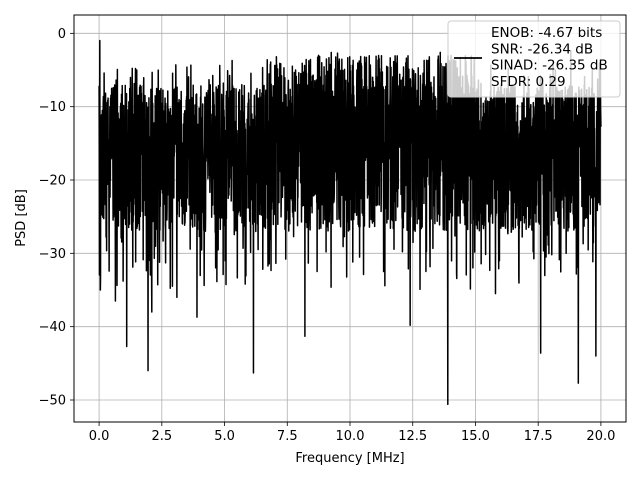  Describe the element at coordinates (224, 436) in the screenshot. I see `x-tick-label: 5.0` at that location.